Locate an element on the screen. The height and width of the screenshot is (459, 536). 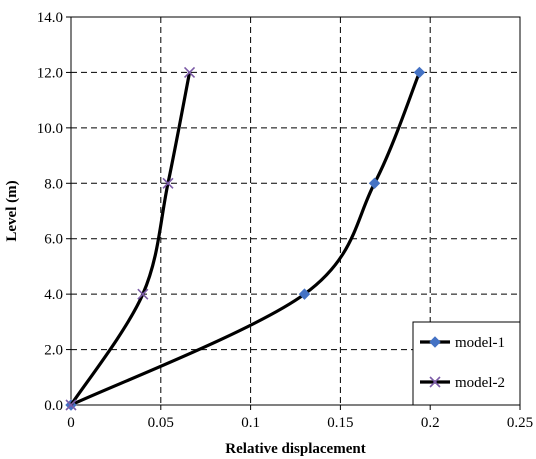
legend-entry: model-2 is located at coordinates (462, 383).